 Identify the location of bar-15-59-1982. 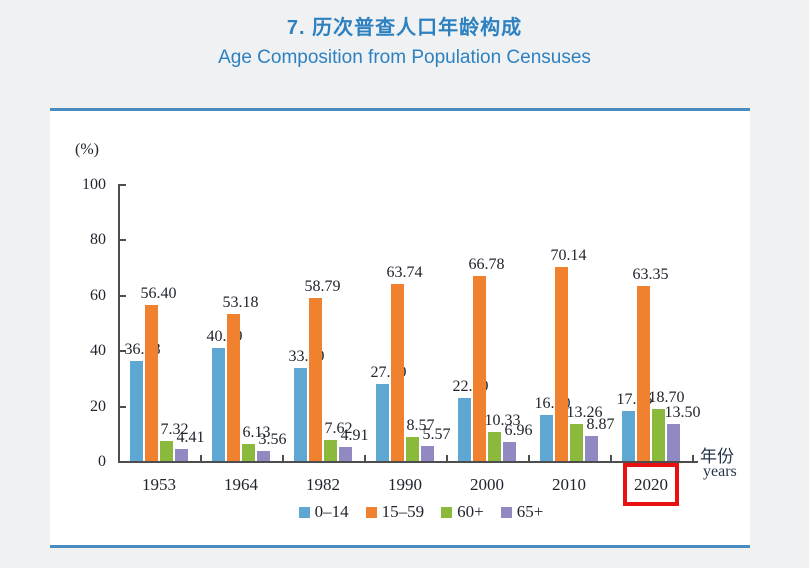
(315, 379).